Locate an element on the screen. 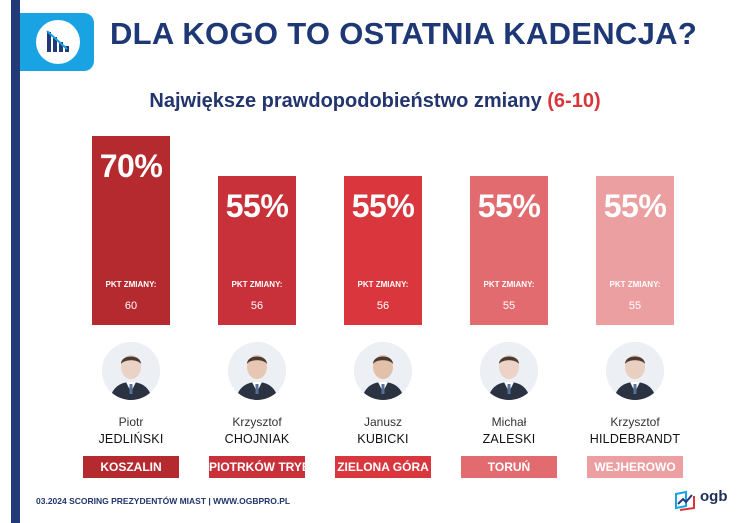 Image resolution: width=750 pixels, height=523 pixels. bar-wejherowo: 55% PKT ZMIANY: 55 is located at coordinates (635, 250).